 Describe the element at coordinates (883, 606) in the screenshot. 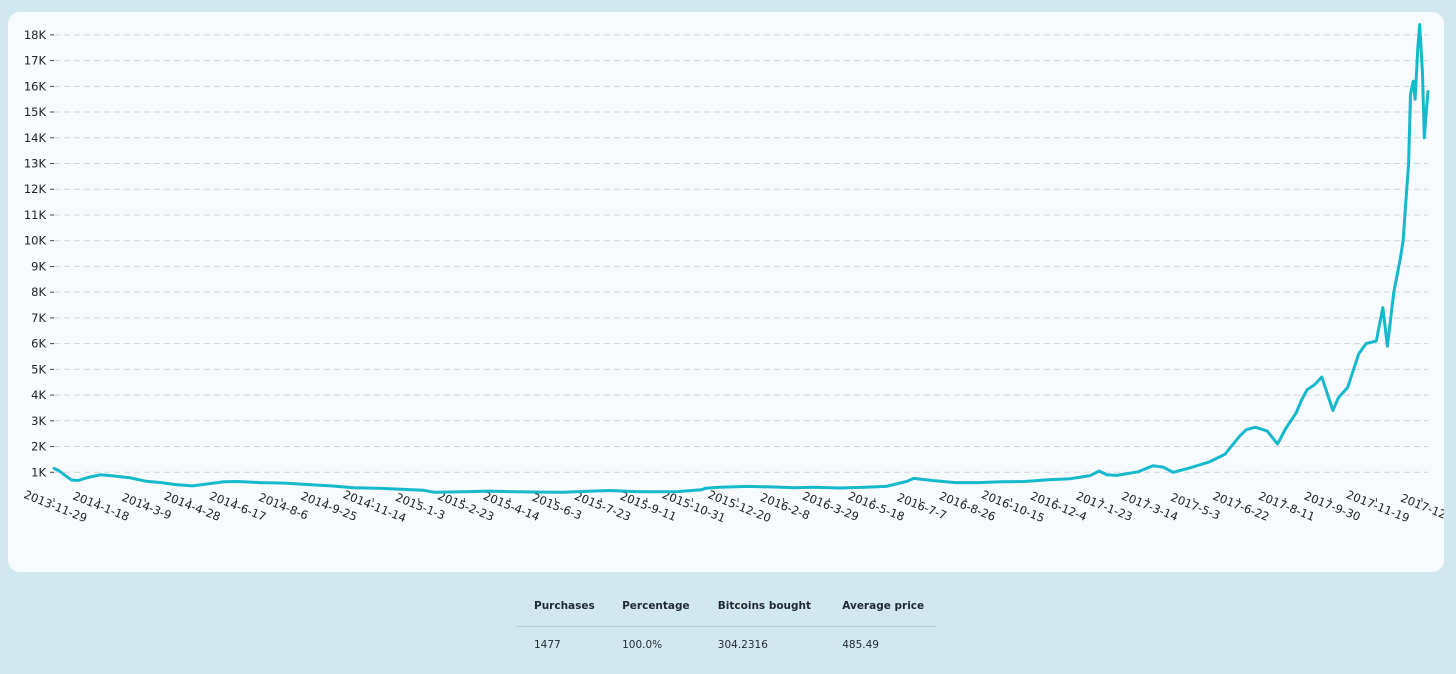

I see `header-average-price: Average price` at that location.